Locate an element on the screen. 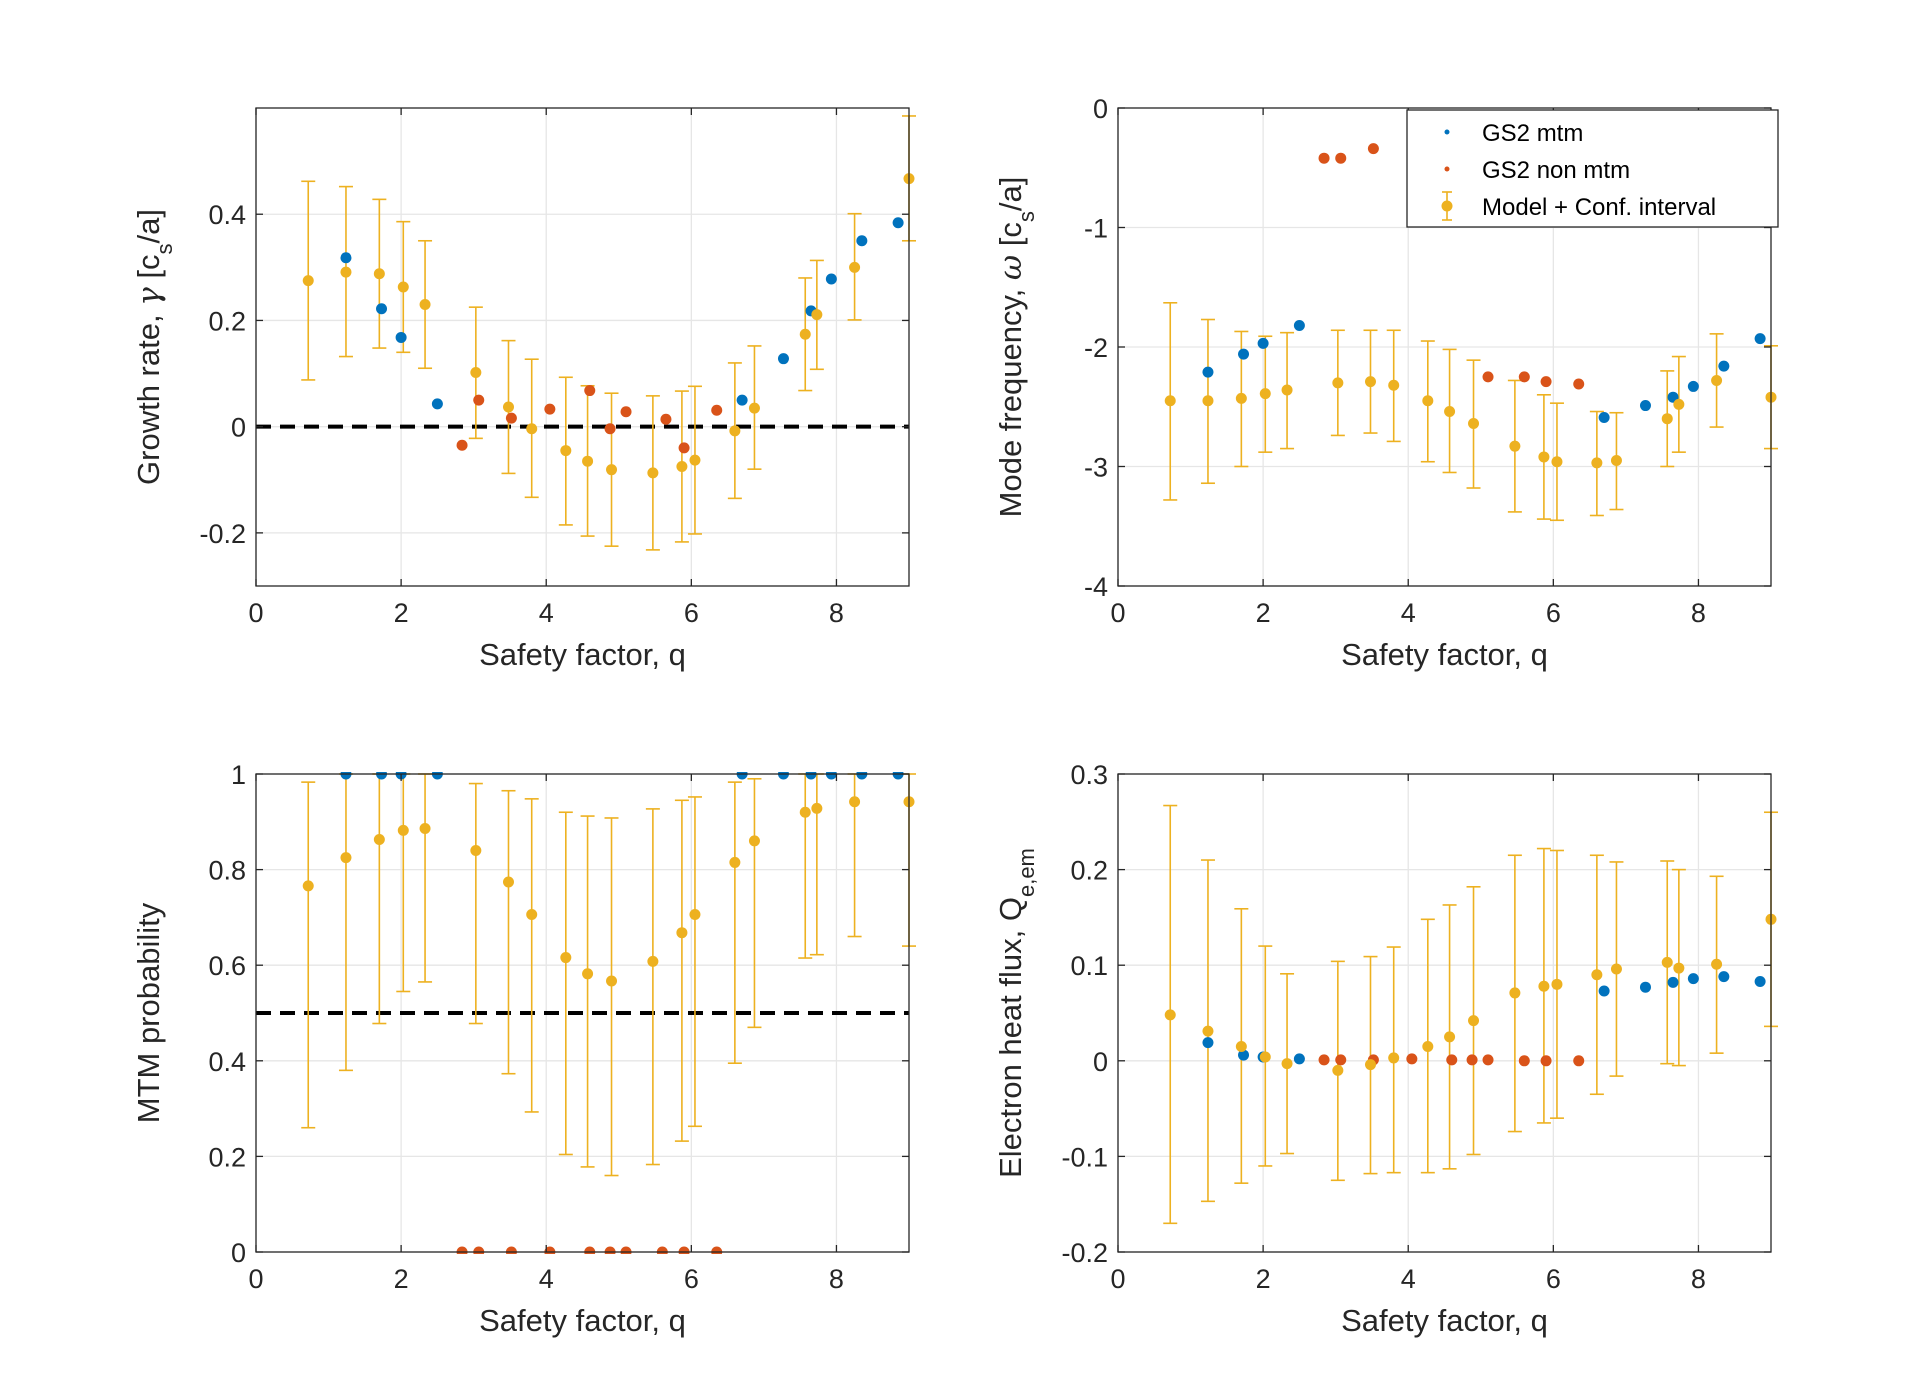  x-axis-label: Safety factor, q is located at coordinates (1444, 1320).